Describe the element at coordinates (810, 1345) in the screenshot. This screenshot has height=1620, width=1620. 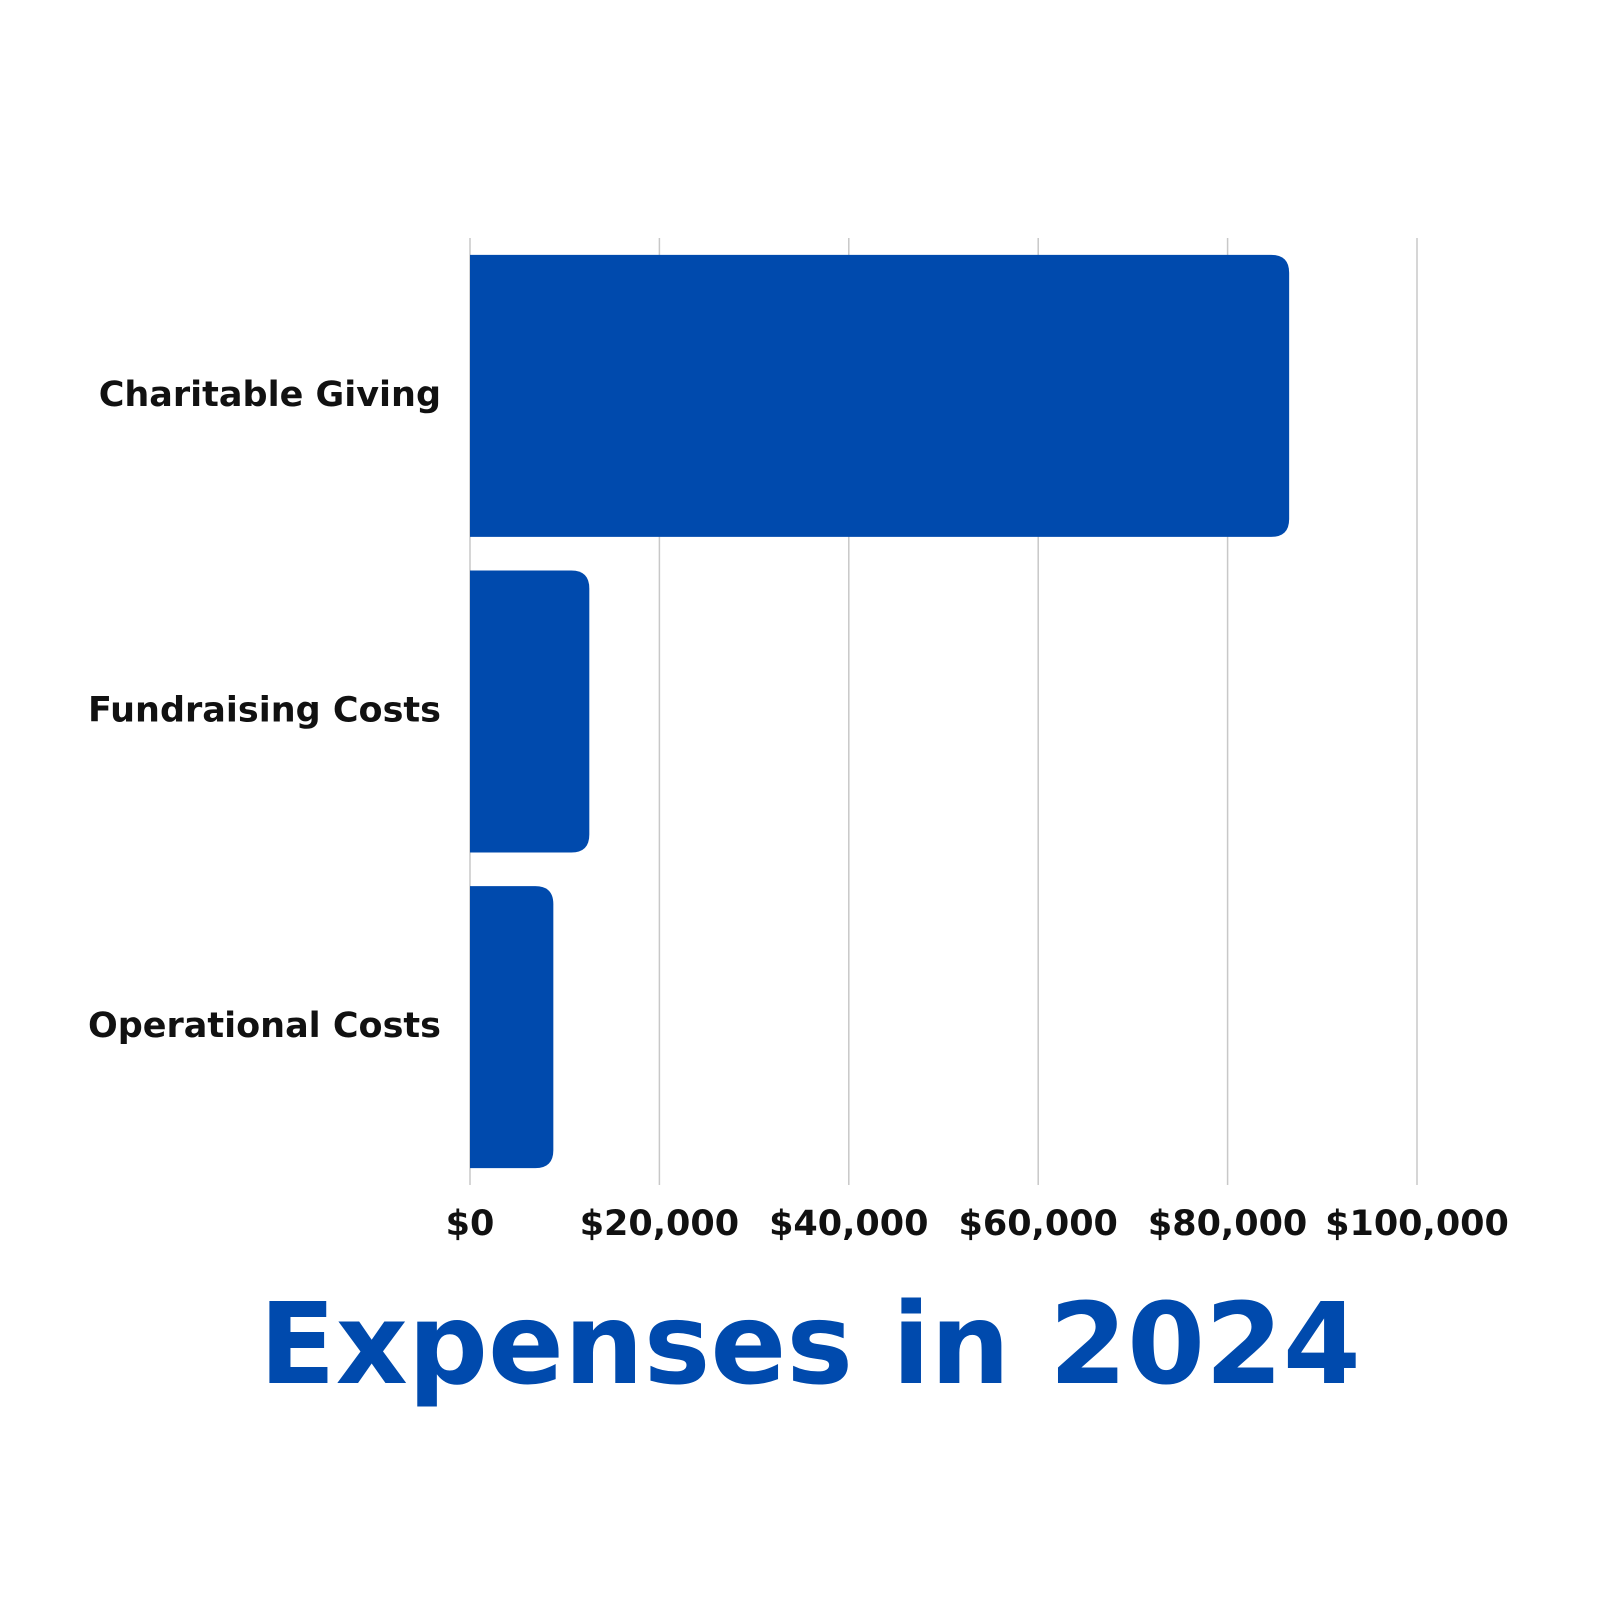
I see `chart-title: Expenses in 2024` at that location.